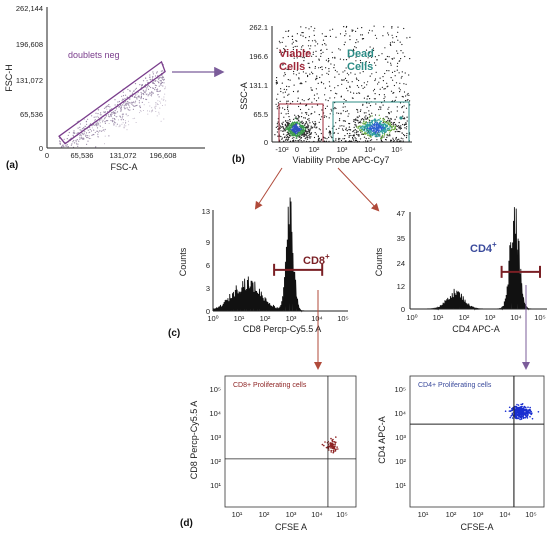 This screenshot has width=550, height=538. I want to click on panel-d2-xtick-0: 10¹, so click(423, 514).